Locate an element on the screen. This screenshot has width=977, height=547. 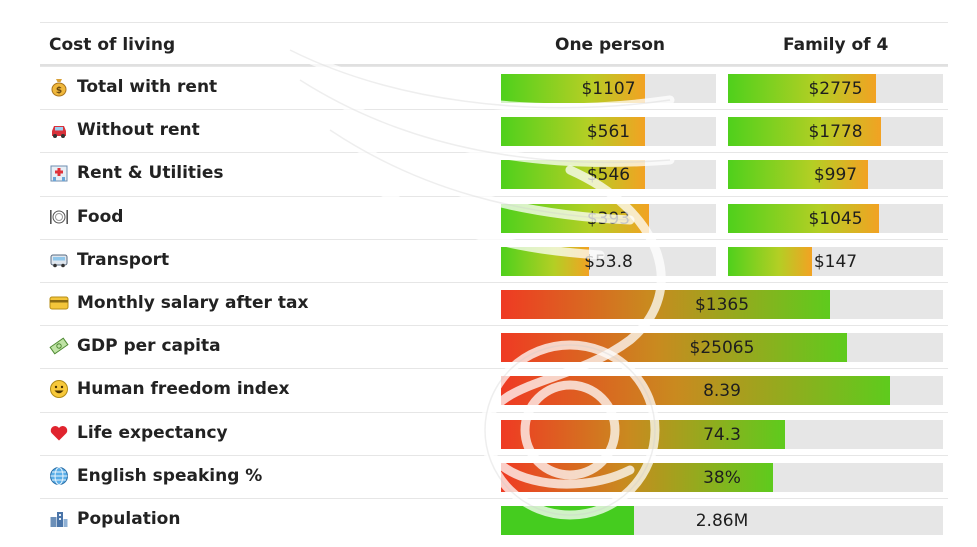
bus-icon is located at coordinates (59, 260).